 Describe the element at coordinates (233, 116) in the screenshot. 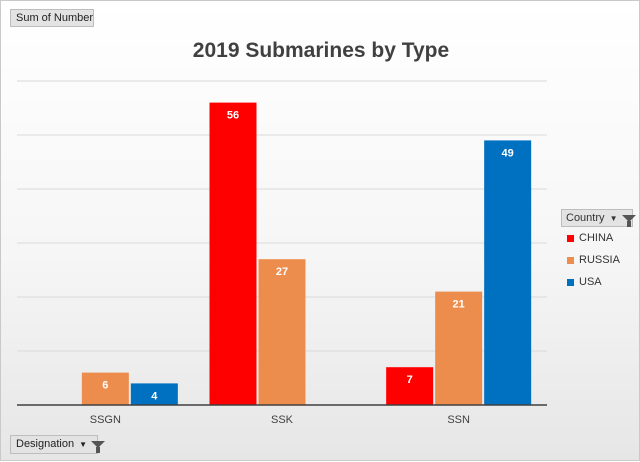

I see `data-label: 56` at that location.